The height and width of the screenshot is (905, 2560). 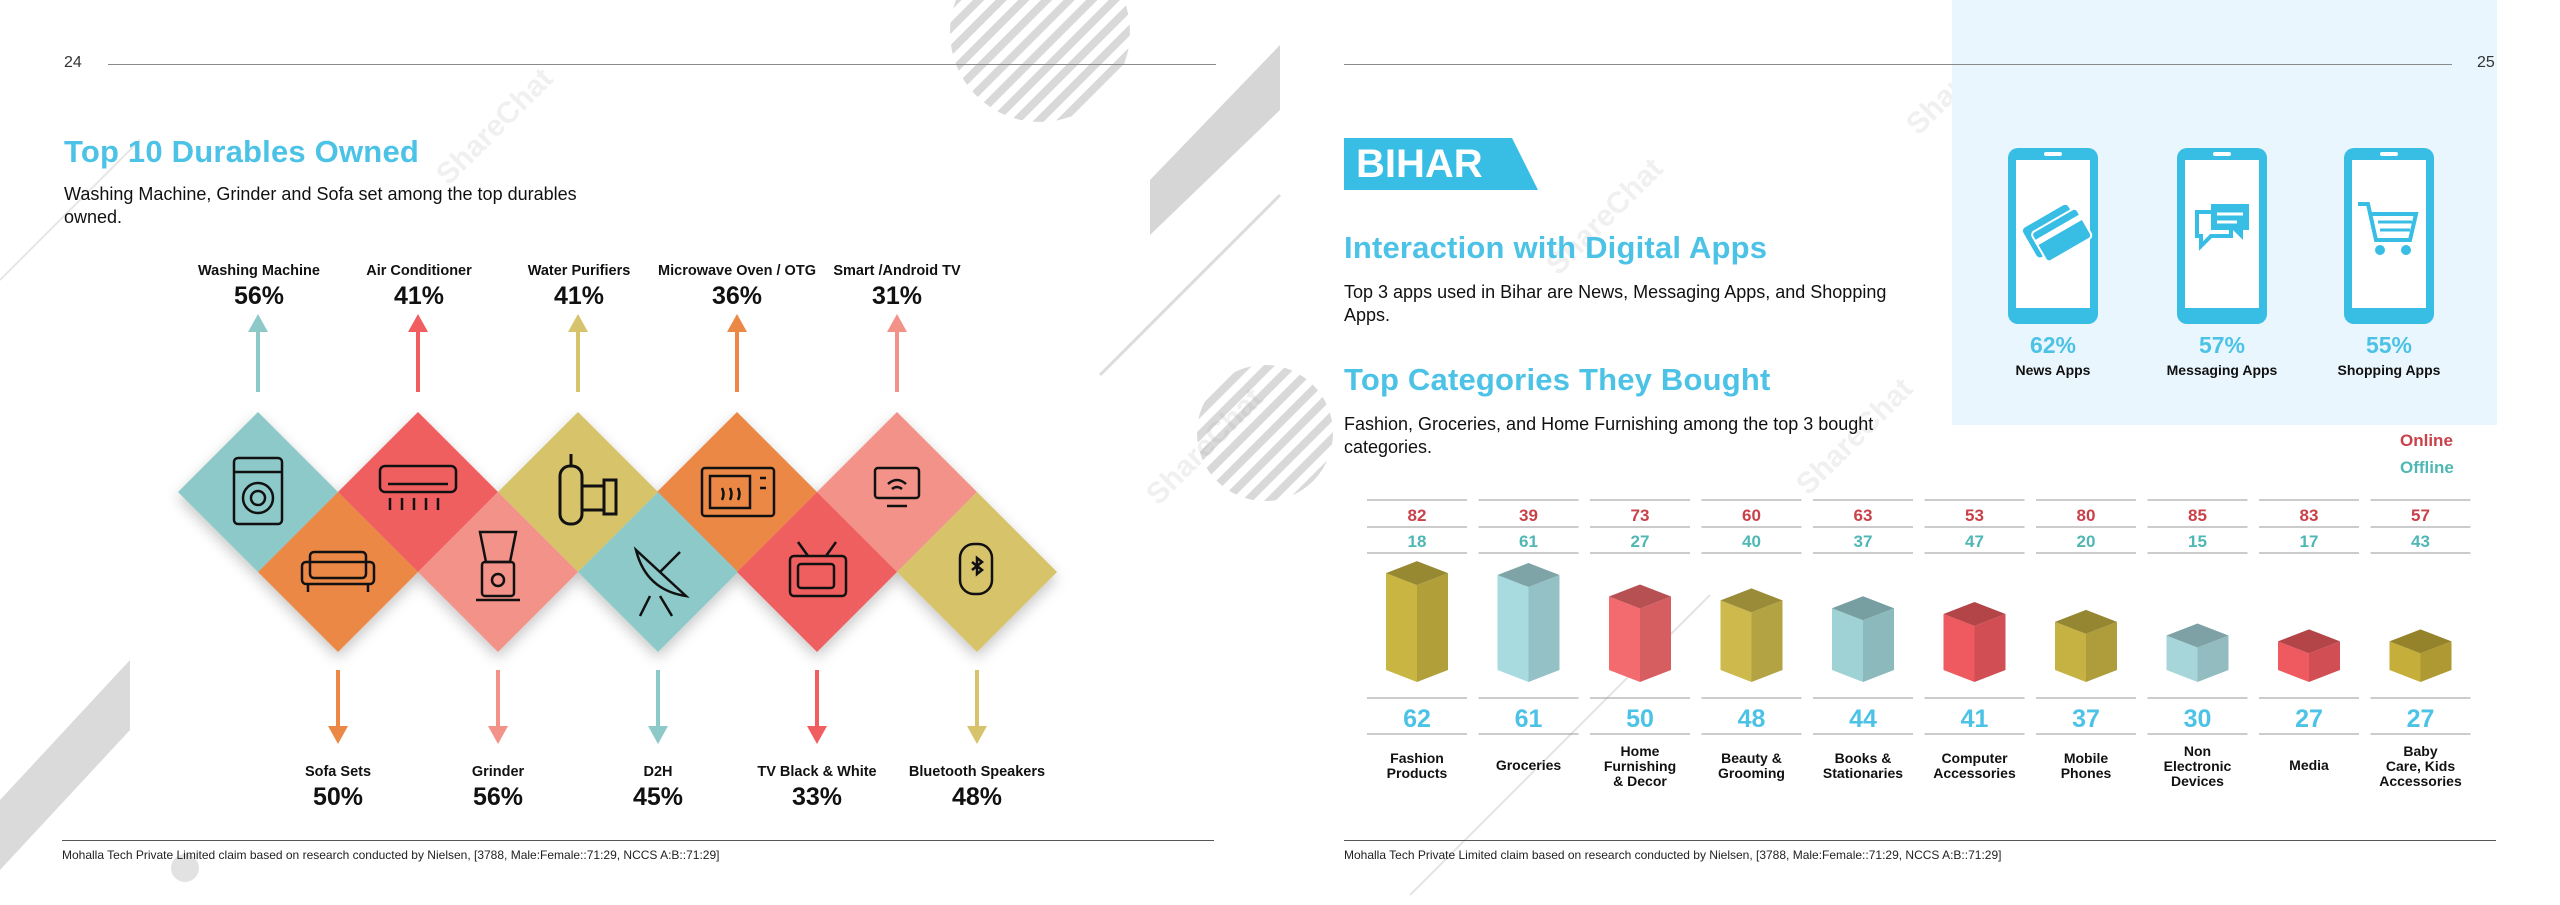 What do you see at coordinates (2309, 515) in the screenshot?
I see `online-value: 83` at bounding box center [2309, 515].